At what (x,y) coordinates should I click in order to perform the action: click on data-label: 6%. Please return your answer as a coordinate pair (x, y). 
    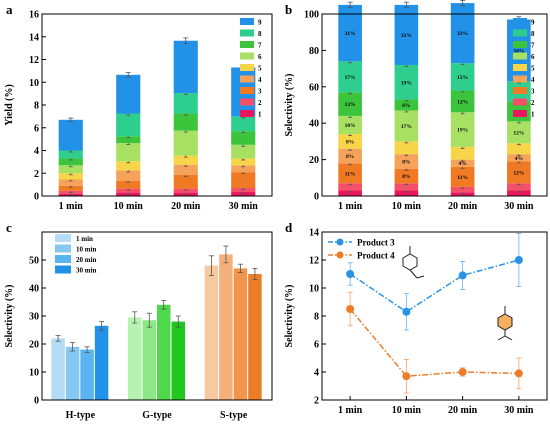
    Looking at the image, I should click on (406, 106).